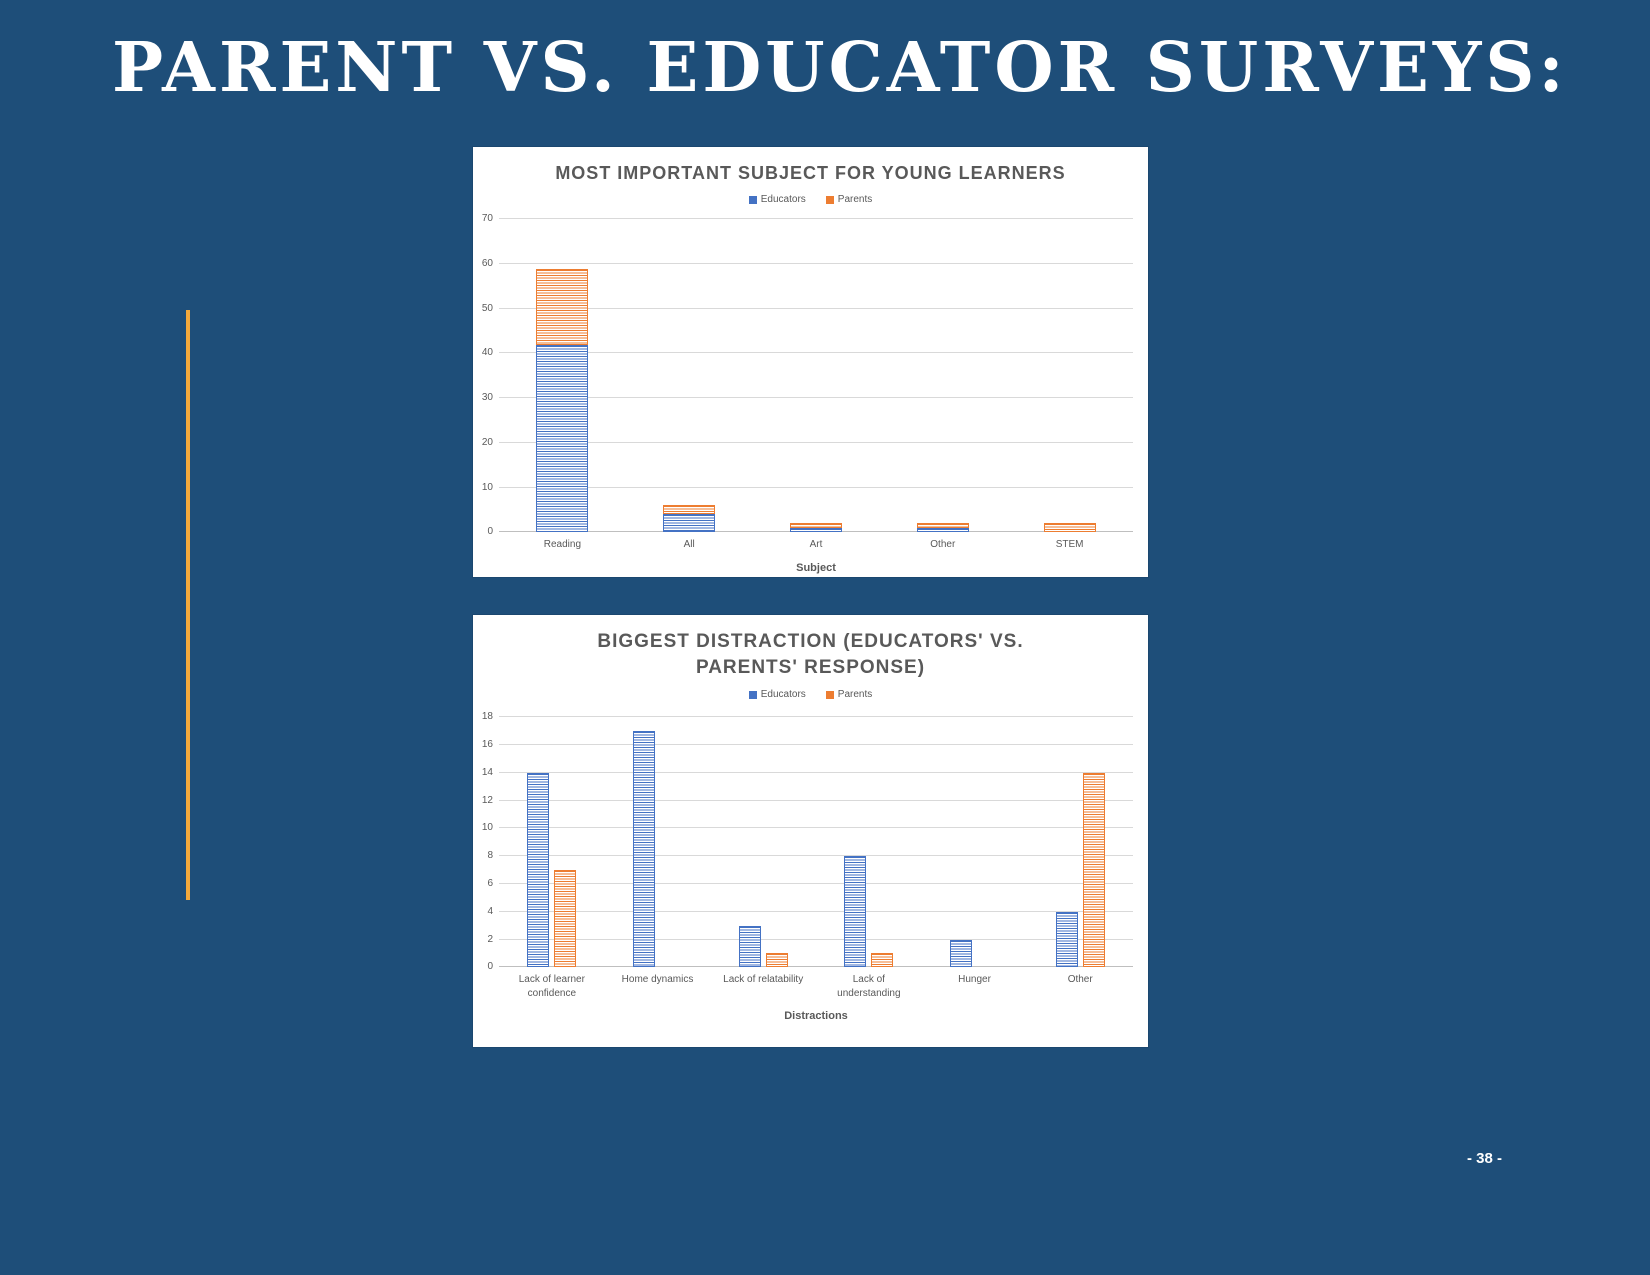  I want to click on y-tick-label: 60, so click(487, 264).